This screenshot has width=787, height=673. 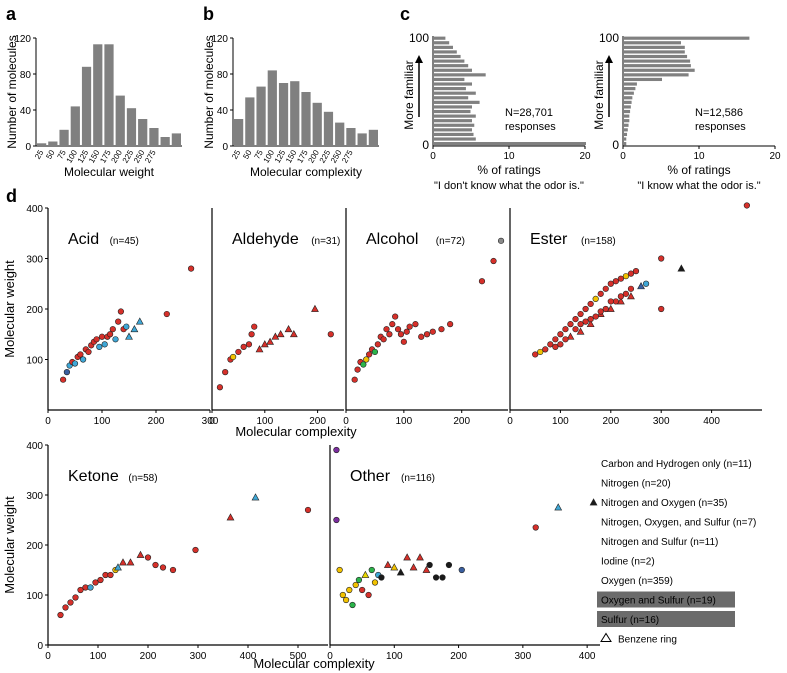 What do you see at coordinates (529, 113) in the screenshot?
I see `n-responses-count: N=28,701` at bounding box center [529, 113].